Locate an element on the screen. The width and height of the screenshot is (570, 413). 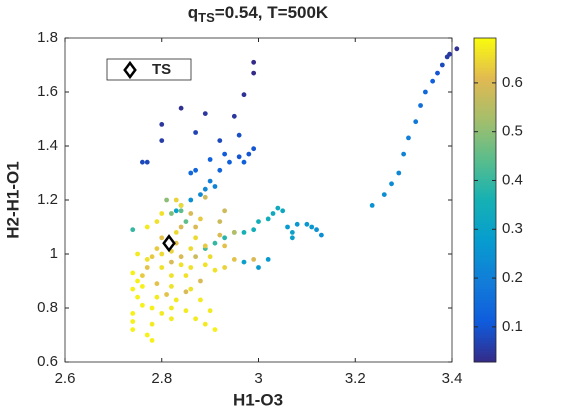
chart-title: qTS=0.54, T=500K is located at coordinates (258, 14).